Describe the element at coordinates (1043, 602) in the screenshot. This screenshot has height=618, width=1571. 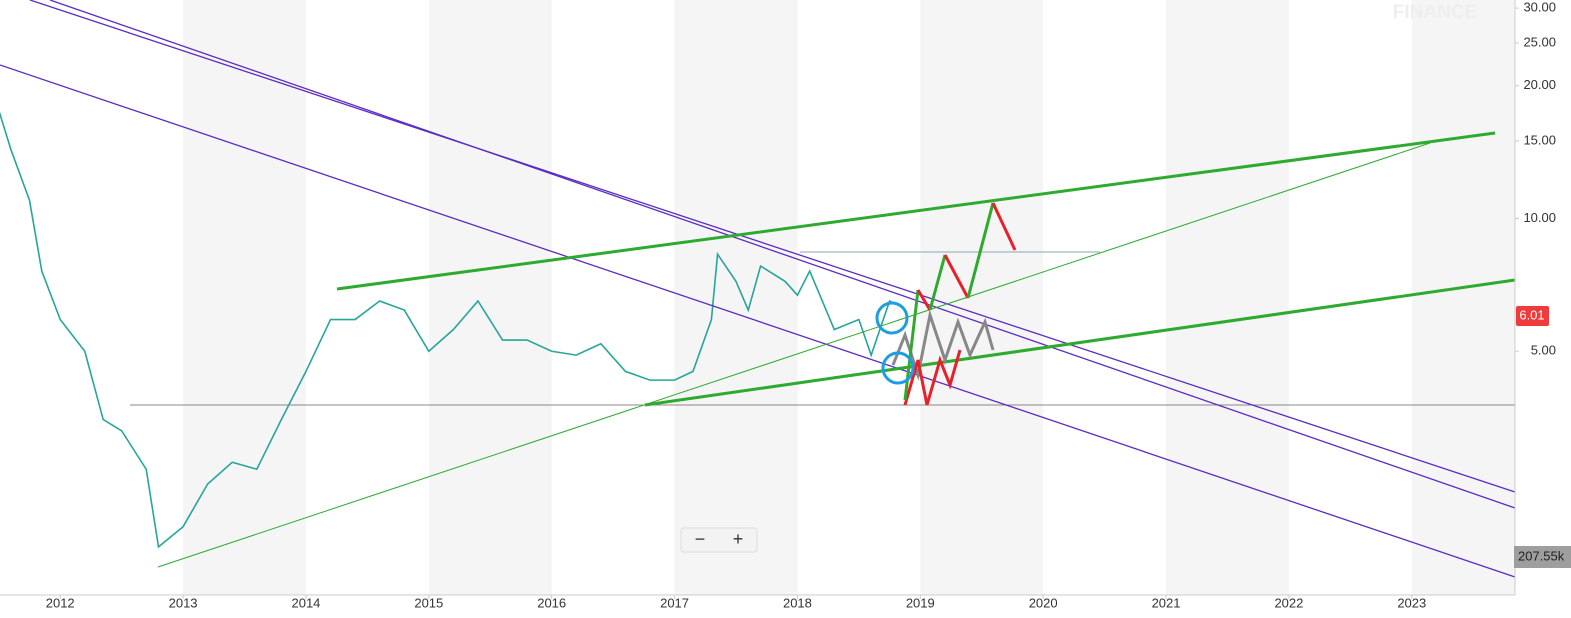
I see `x-tick-label: 2020` at that location.